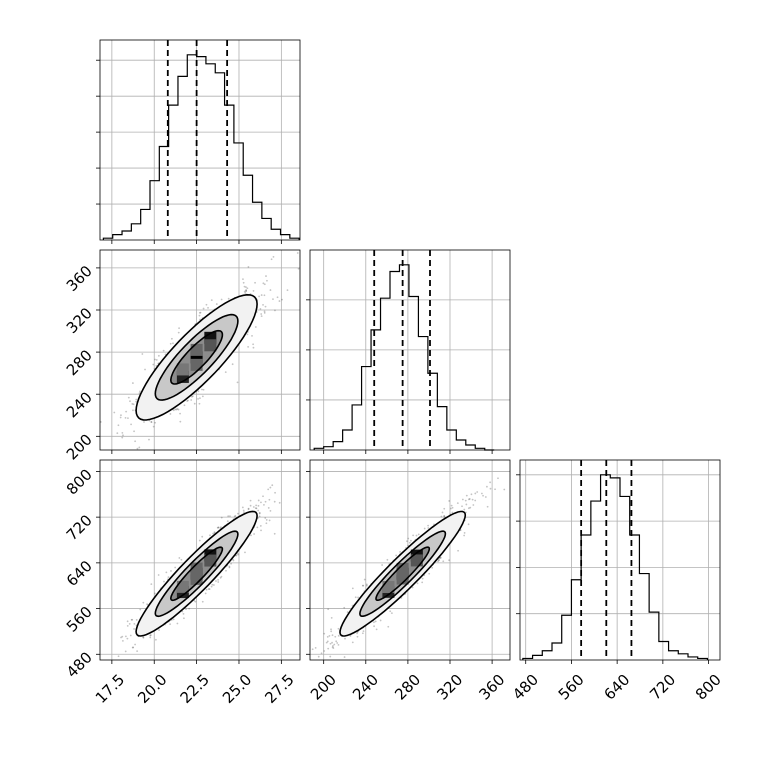  What do you see at coordinates (79, 527) in the screenshot?
I see `y-tick-label: 720` at bounding box center [79, 527].